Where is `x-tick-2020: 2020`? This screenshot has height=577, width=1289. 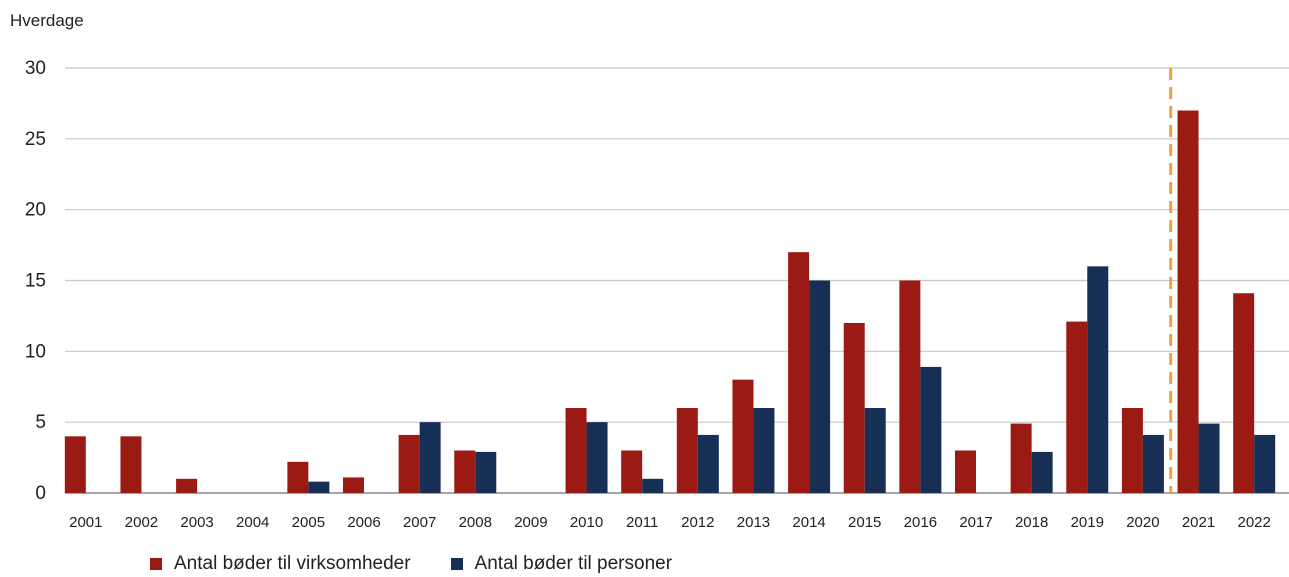
x-tick-2020: 2020 is located at coordinates (1142, 522).